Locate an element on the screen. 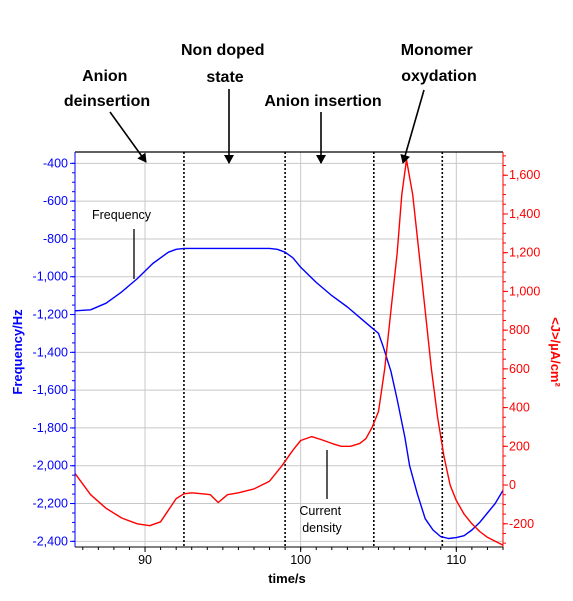 Image resolution: width=573 pixels, height=601 pixels. arrow-anion-deinsertion is located at coordinates (128, 137).